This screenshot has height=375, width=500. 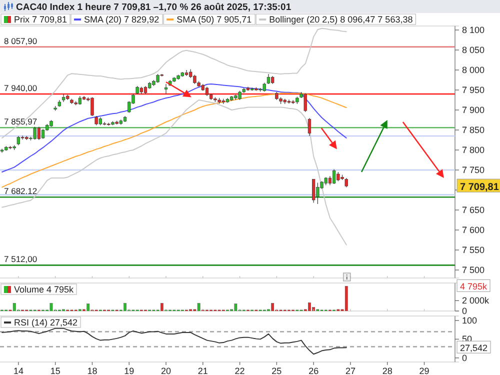 I want to click on y-tick-label: 7 950, so click(x=473, y=90).